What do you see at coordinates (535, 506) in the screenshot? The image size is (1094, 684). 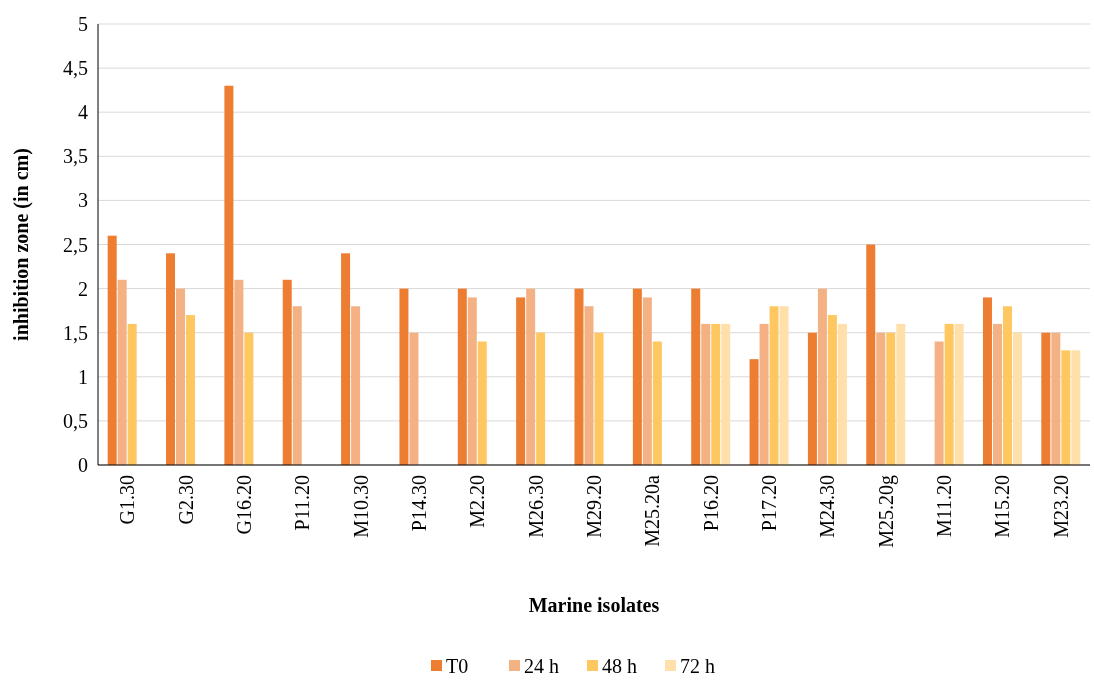 I see `x-tick-label: M26.30` at bounding box center [535, 506].